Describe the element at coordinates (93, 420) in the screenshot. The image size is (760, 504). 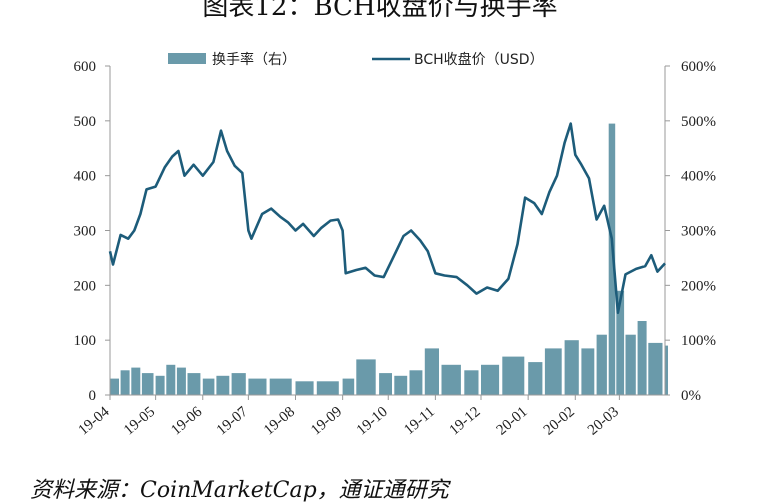
I see `x-tick-label: 19-04` at that location.